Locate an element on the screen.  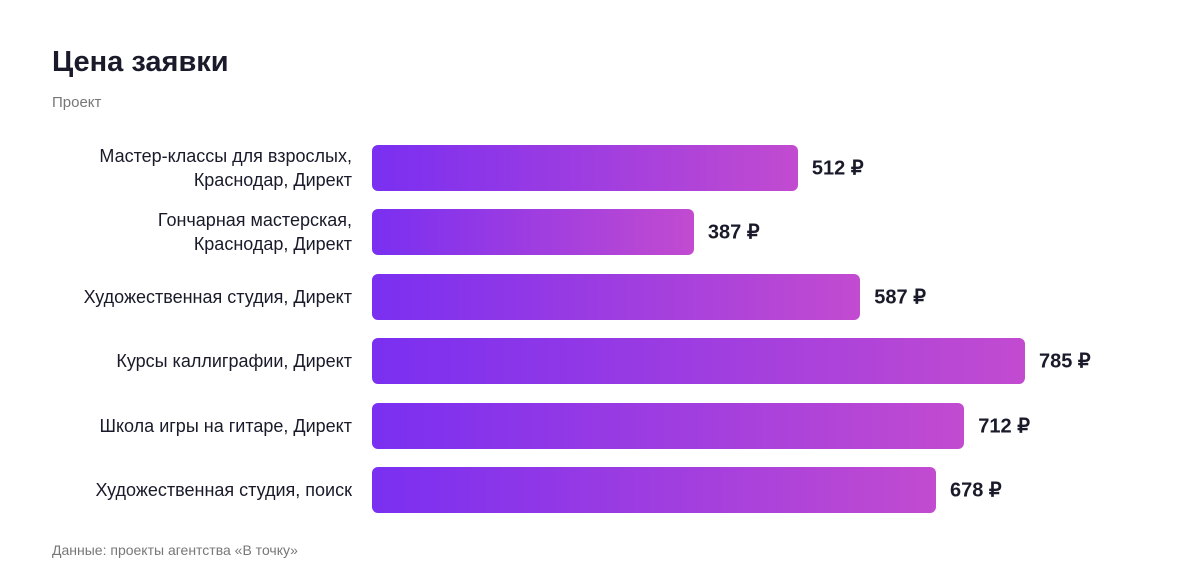
category-label: Художественная студия, Директ is located at coordinates (217, 296).